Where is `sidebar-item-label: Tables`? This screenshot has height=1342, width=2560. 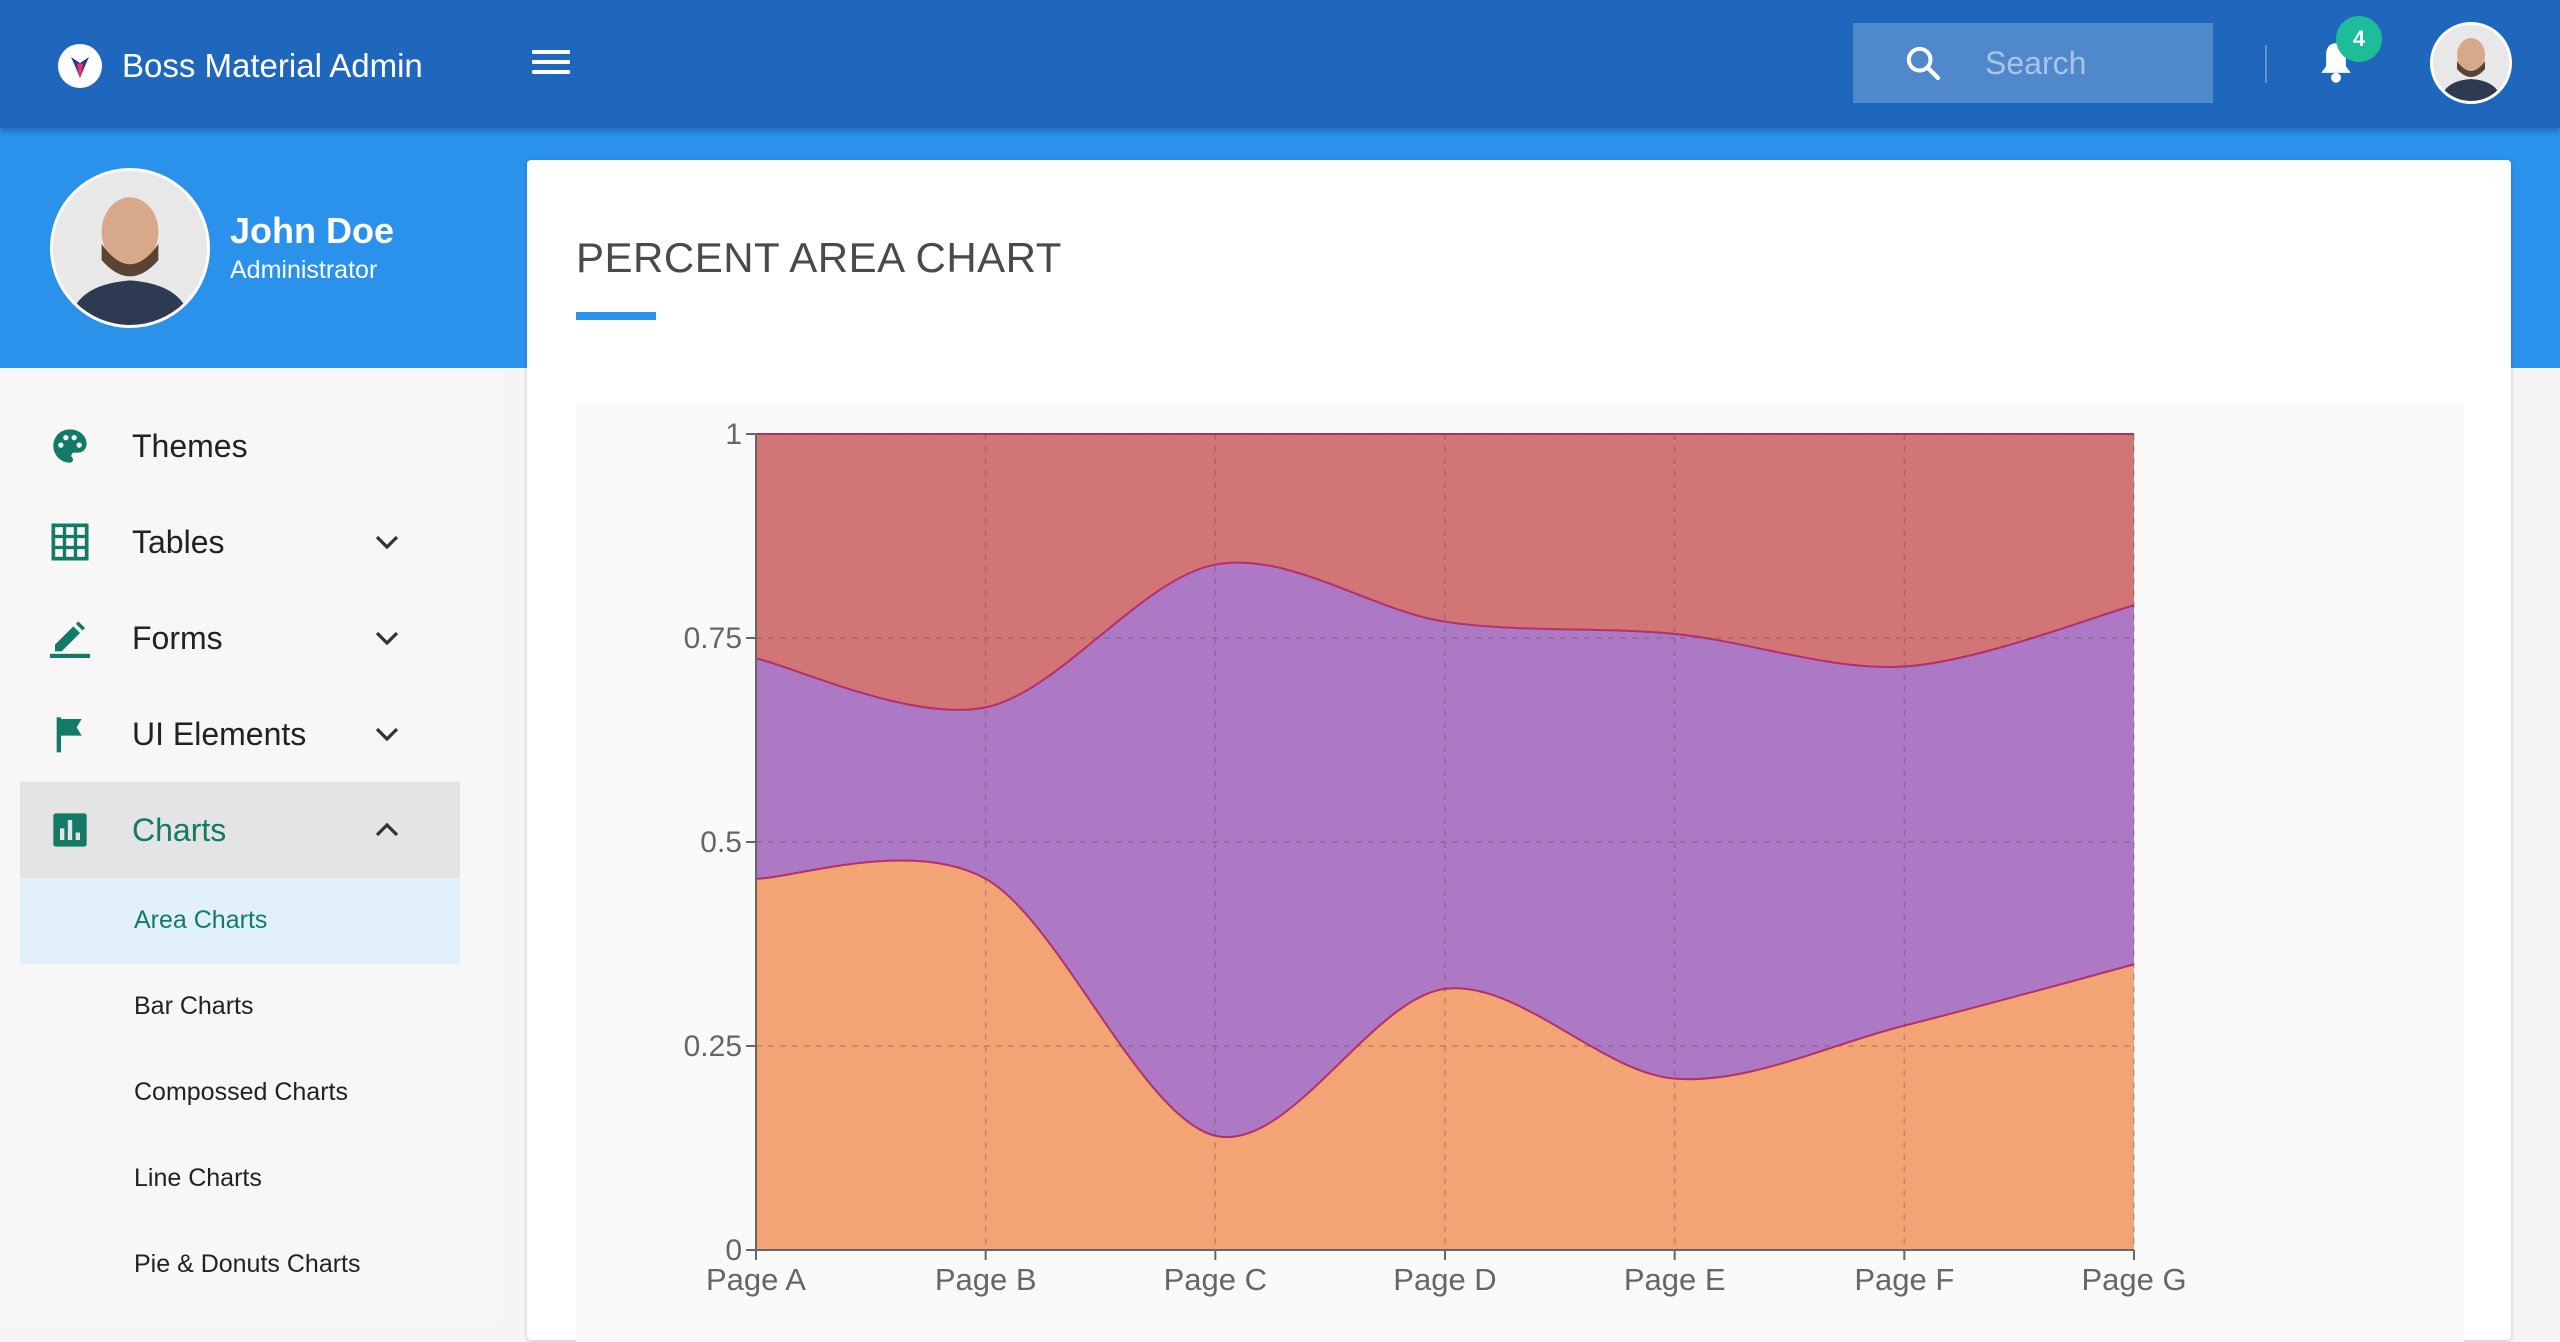 sidebar-item-label: Tables is located at coordinates (178, 541).